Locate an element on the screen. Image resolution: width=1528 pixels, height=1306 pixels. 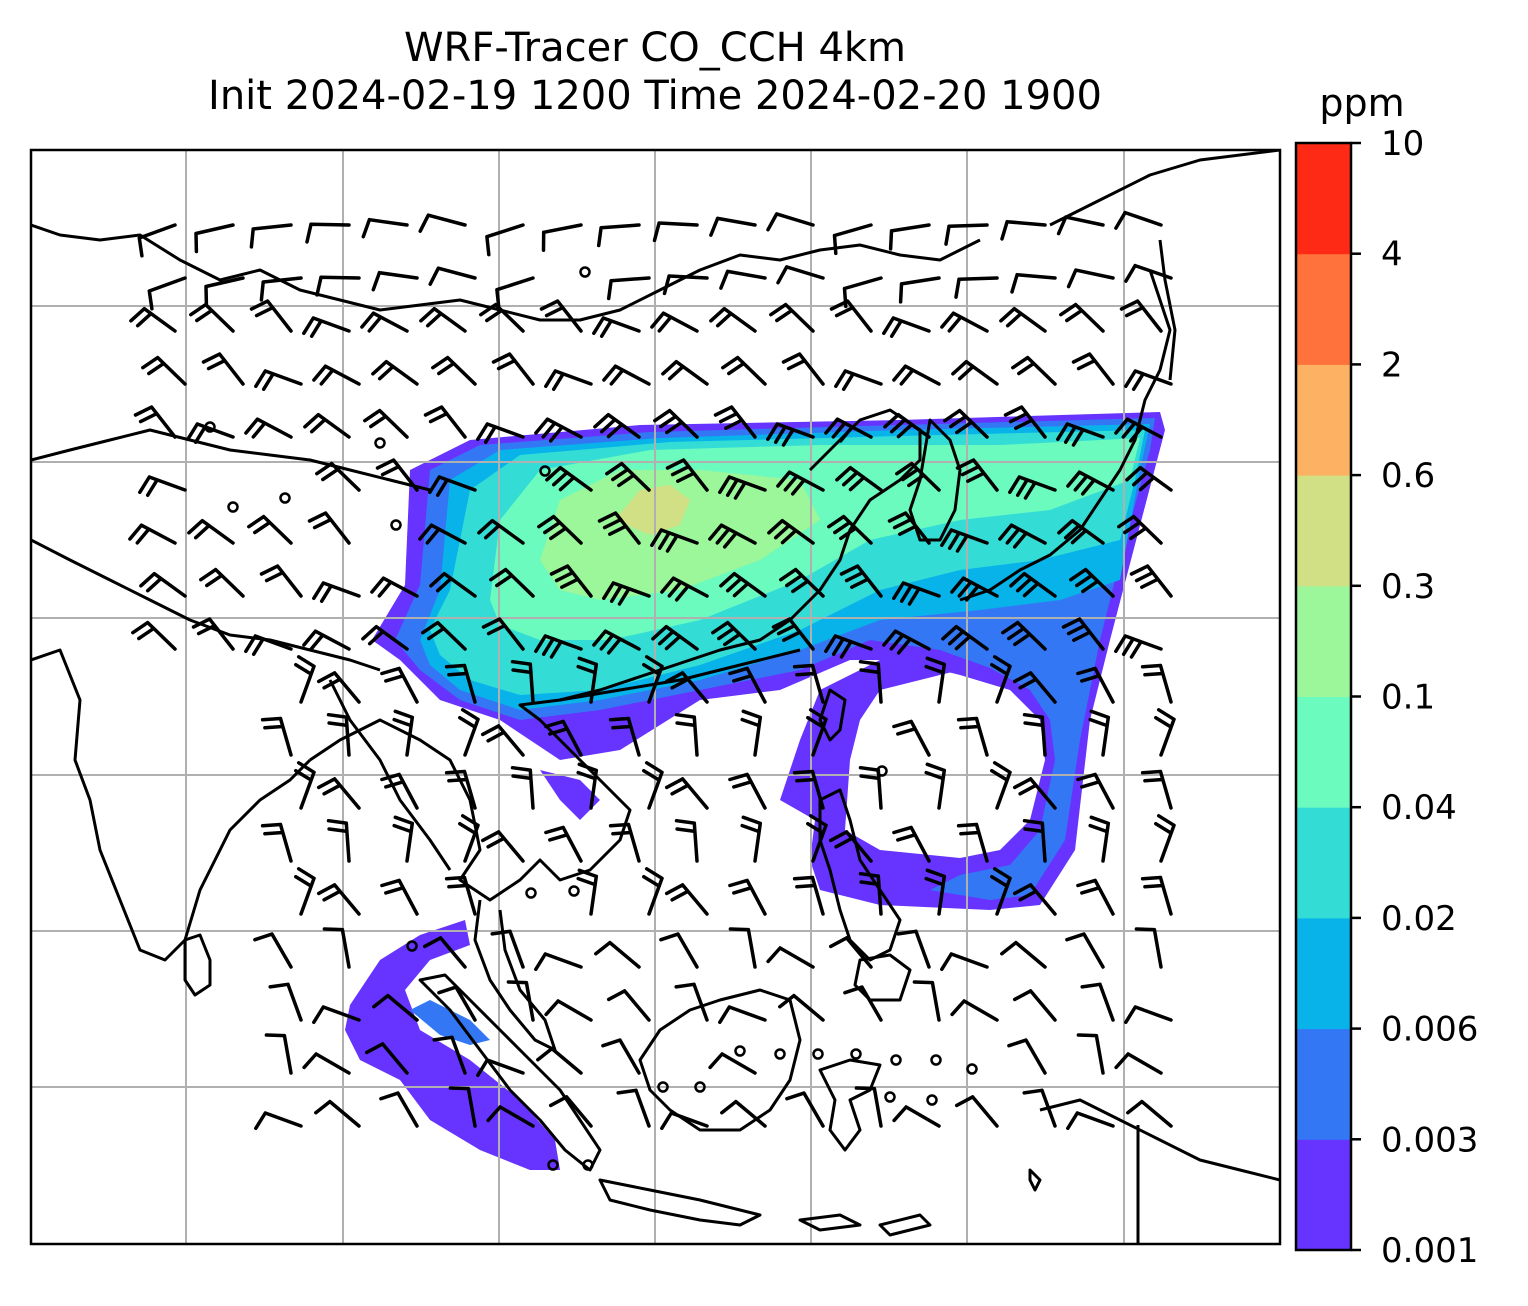
border-southeast-asia is located at coordinates (390, 775).